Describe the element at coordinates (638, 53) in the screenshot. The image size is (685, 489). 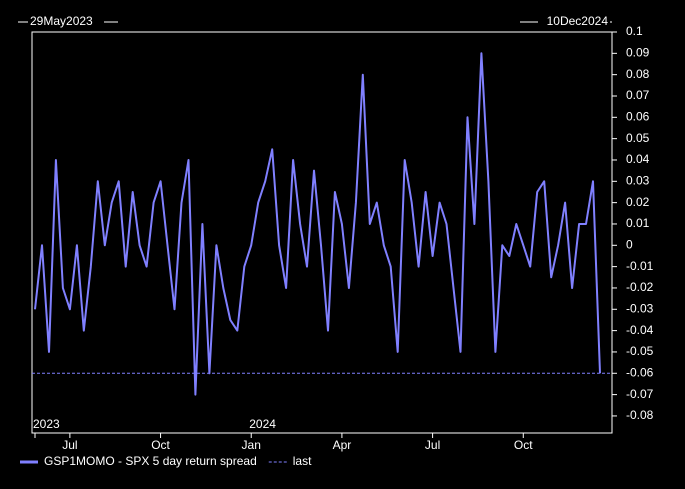
I see `y-tick-label: 0.09` at that location.